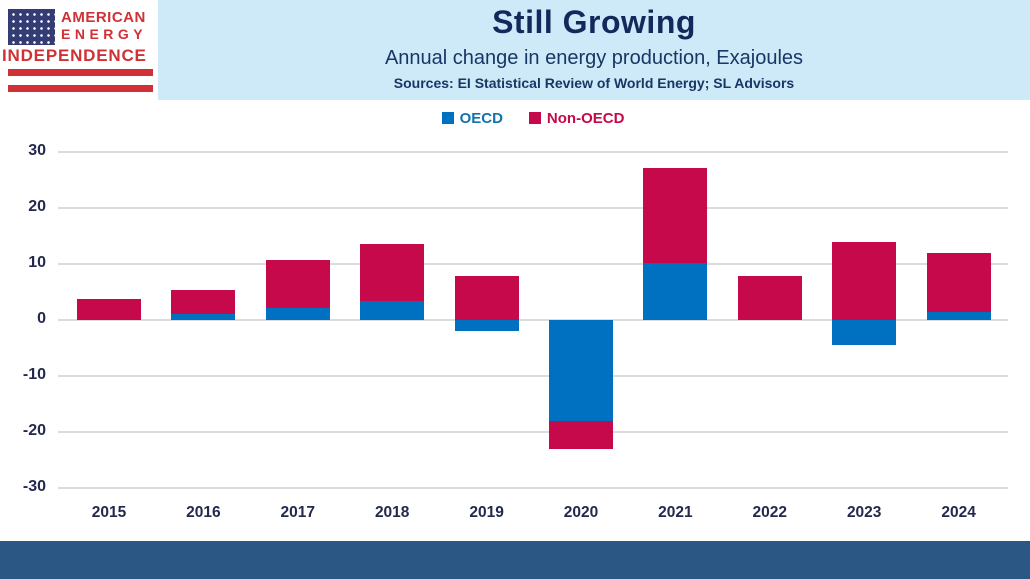  I want to click on bar-segment-oecd-2016, so click(203, 317).